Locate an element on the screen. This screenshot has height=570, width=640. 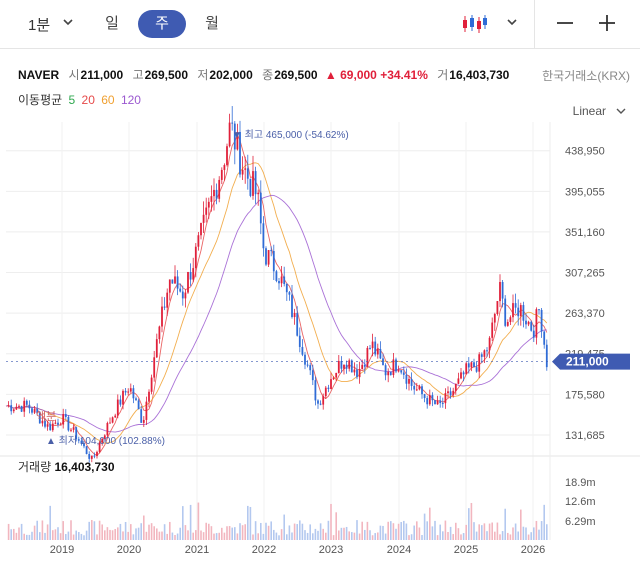
tab-week: 주 is located at coordinates (162, 24).